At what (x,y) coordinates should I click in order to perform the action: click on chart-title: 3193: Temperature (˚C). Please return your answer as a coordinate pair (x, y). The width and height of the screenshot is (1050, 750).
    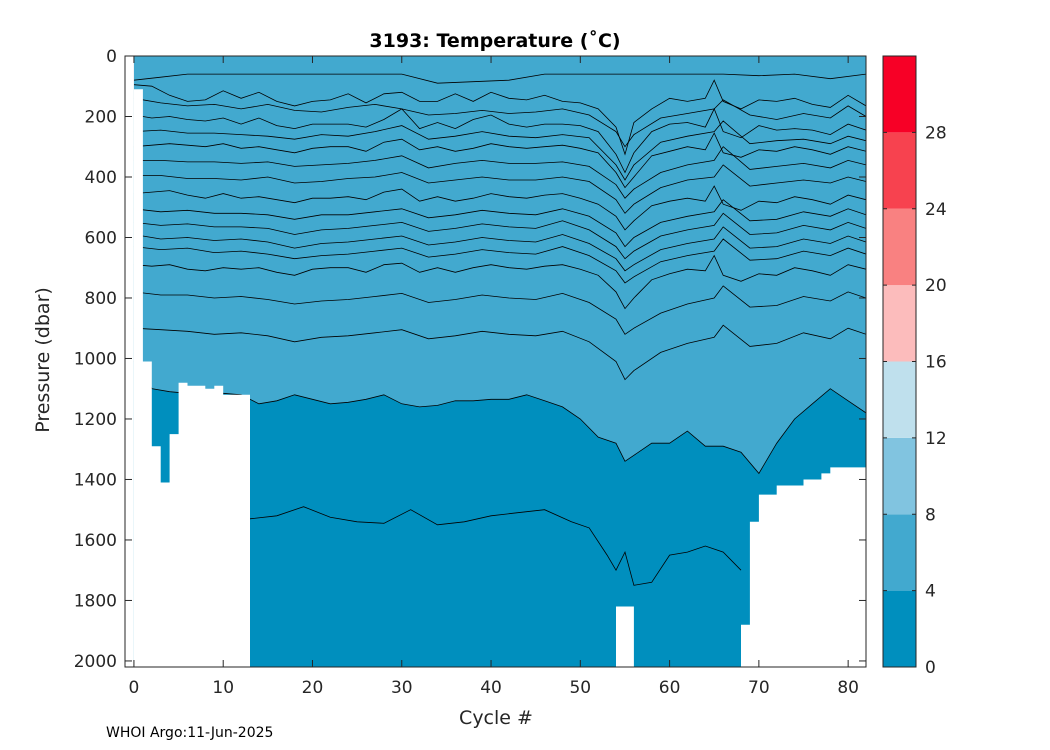
    Looking at the image, I should click on (494, 40).